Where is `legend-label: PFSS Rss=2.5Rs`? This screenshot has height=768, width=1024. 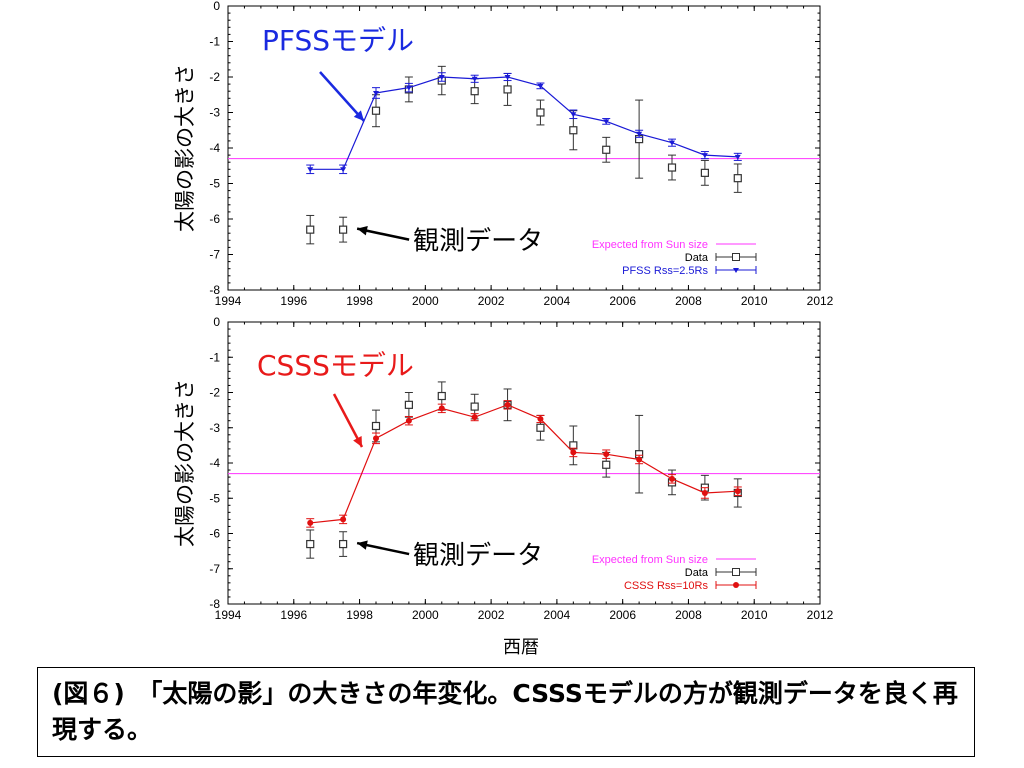 legend-label: PFSS Rss=2.5Rs is located at coordinates (665, 271).